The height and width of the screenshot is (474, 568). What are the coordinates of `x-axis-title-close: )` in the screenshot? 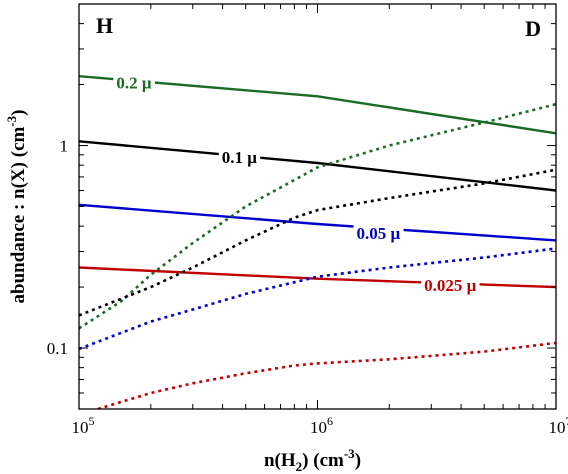 It's located at (358, 460).